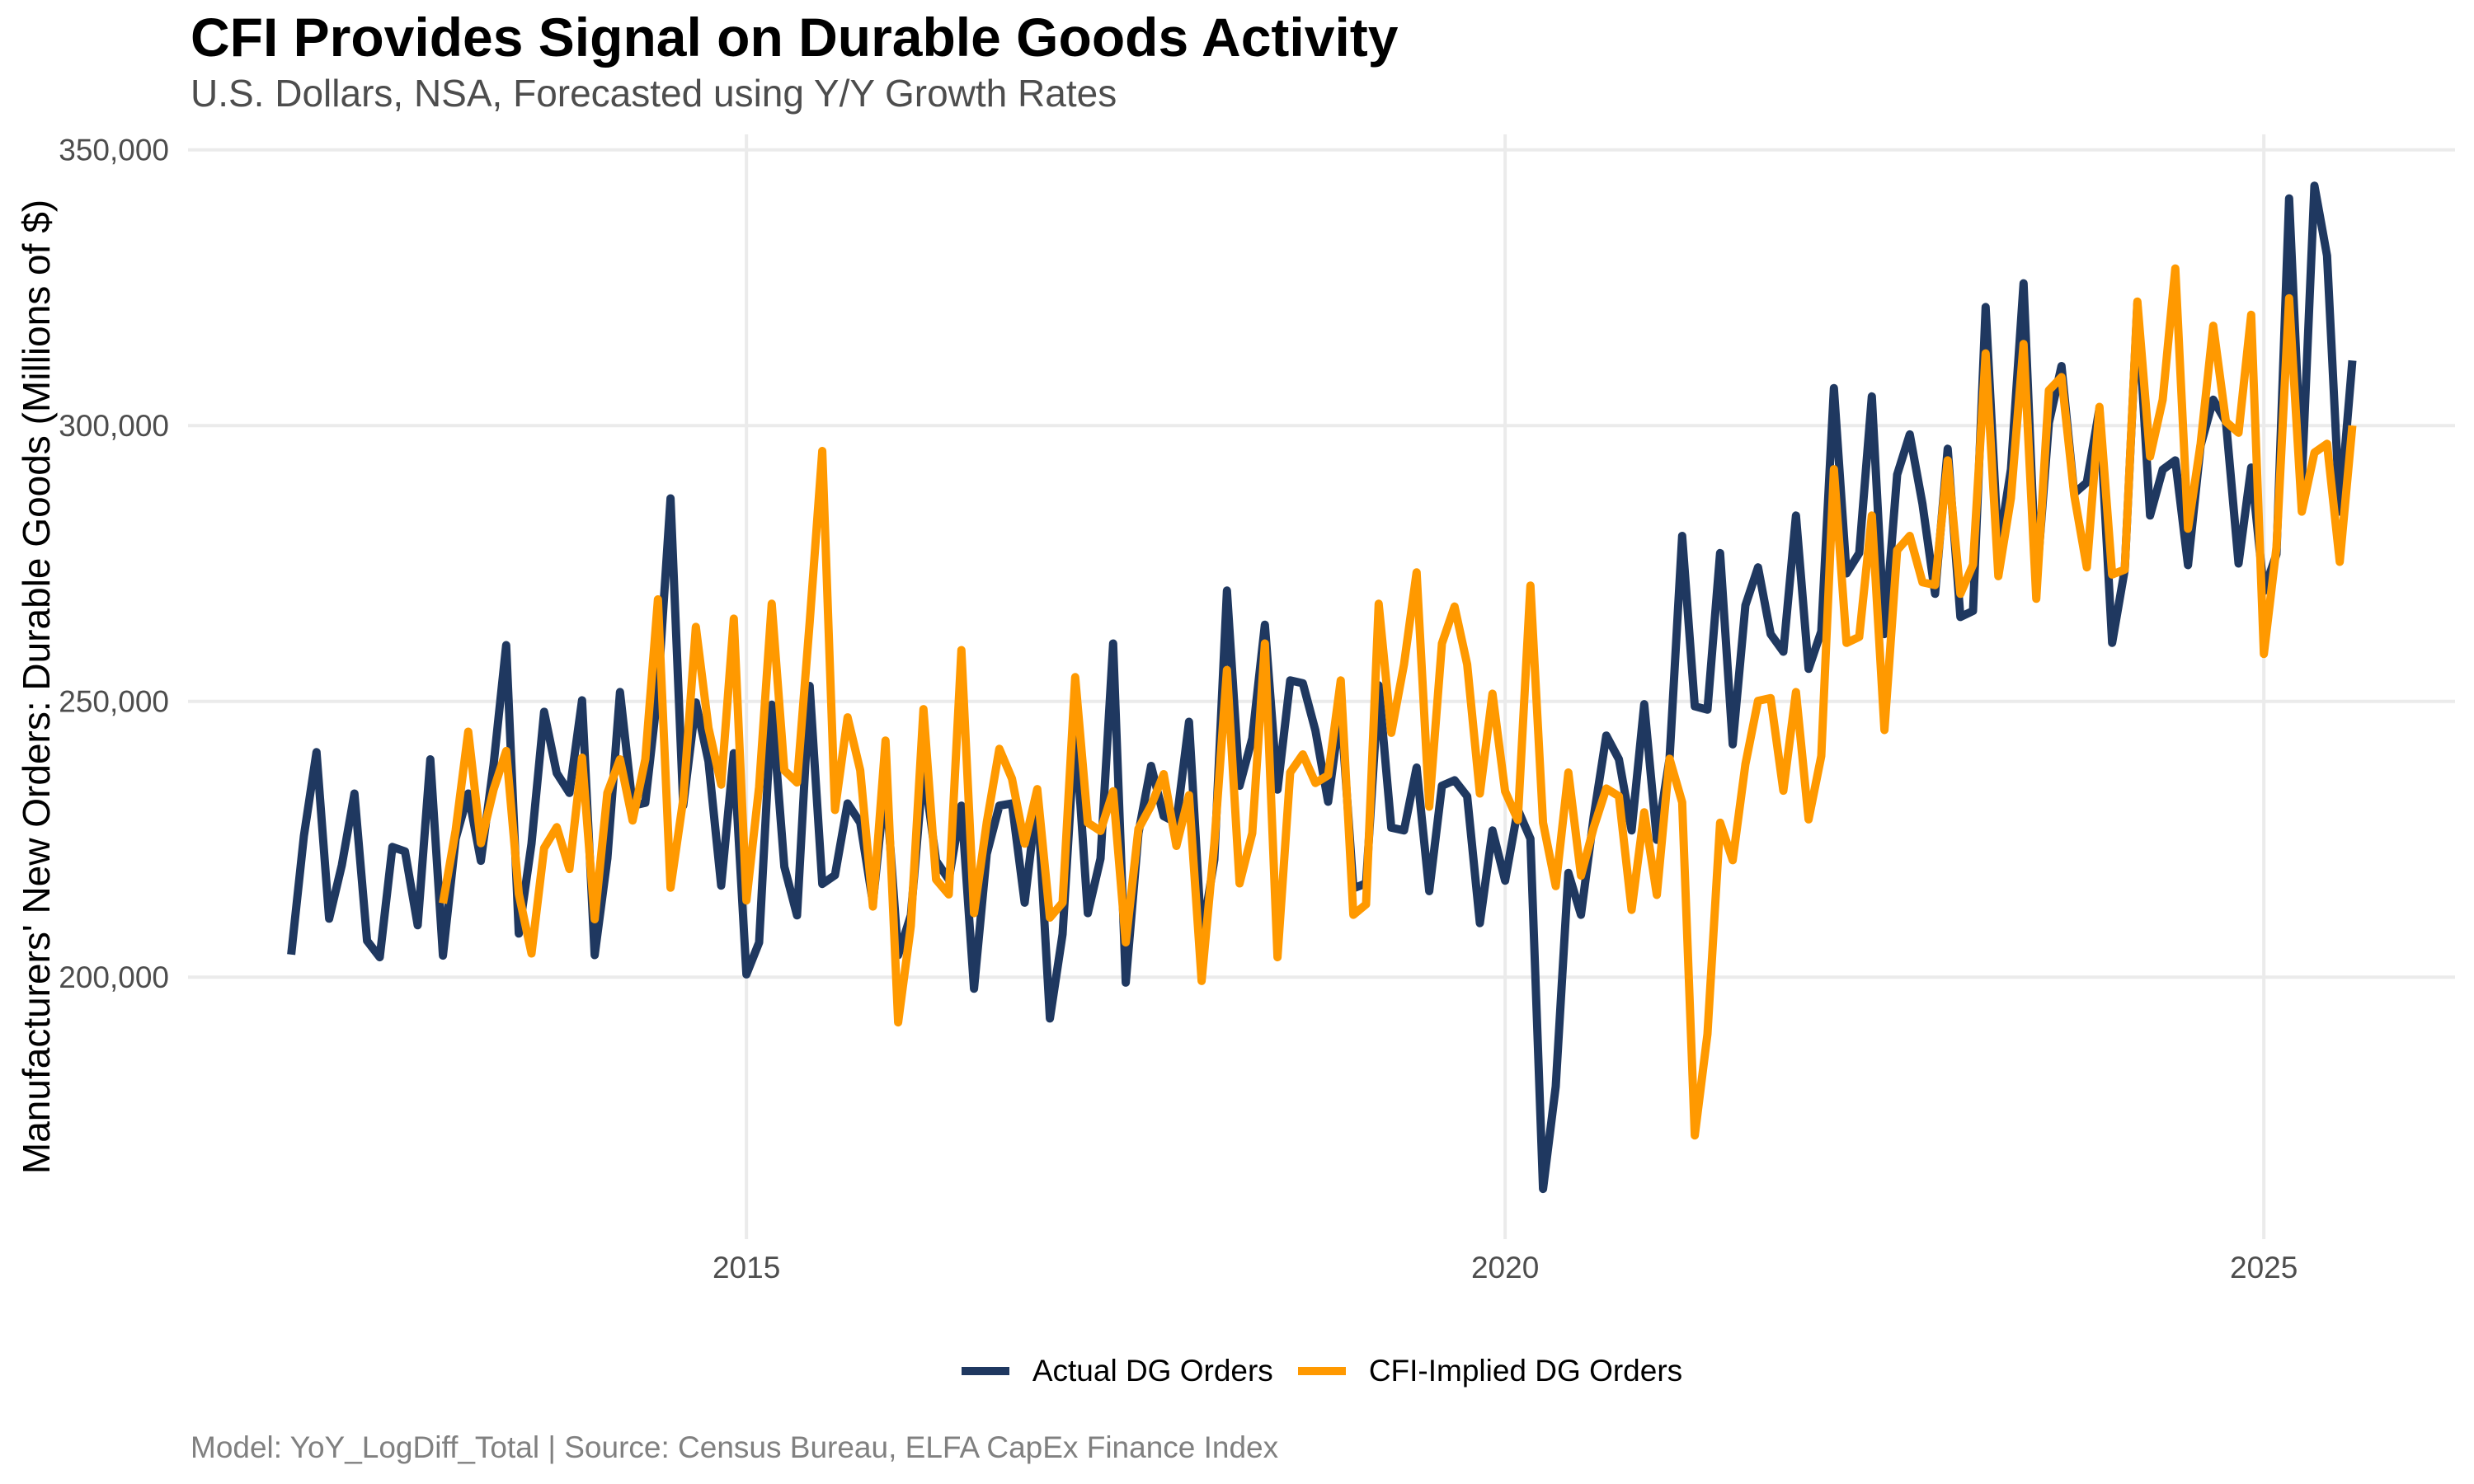 The height and width of the screenshot is (1484, 2474). What do you see at coordinates (114, 702) in the screenshot?
I see `y-tick-label: 250,000` at bounding box center [114, 702].